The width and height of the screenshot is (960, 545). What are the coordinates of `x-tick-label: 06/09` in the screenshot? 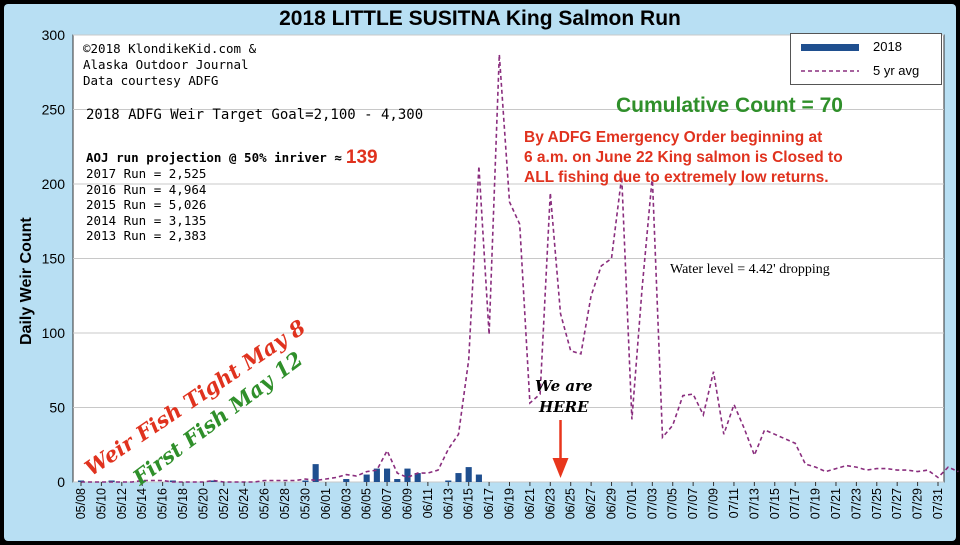 It's located at (407, 503).